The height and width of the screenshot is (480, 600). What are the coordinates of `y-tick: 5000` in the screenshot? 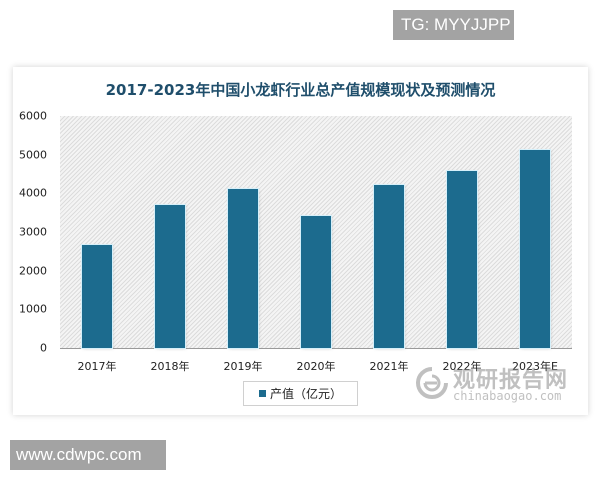 It's located at (33, 155).